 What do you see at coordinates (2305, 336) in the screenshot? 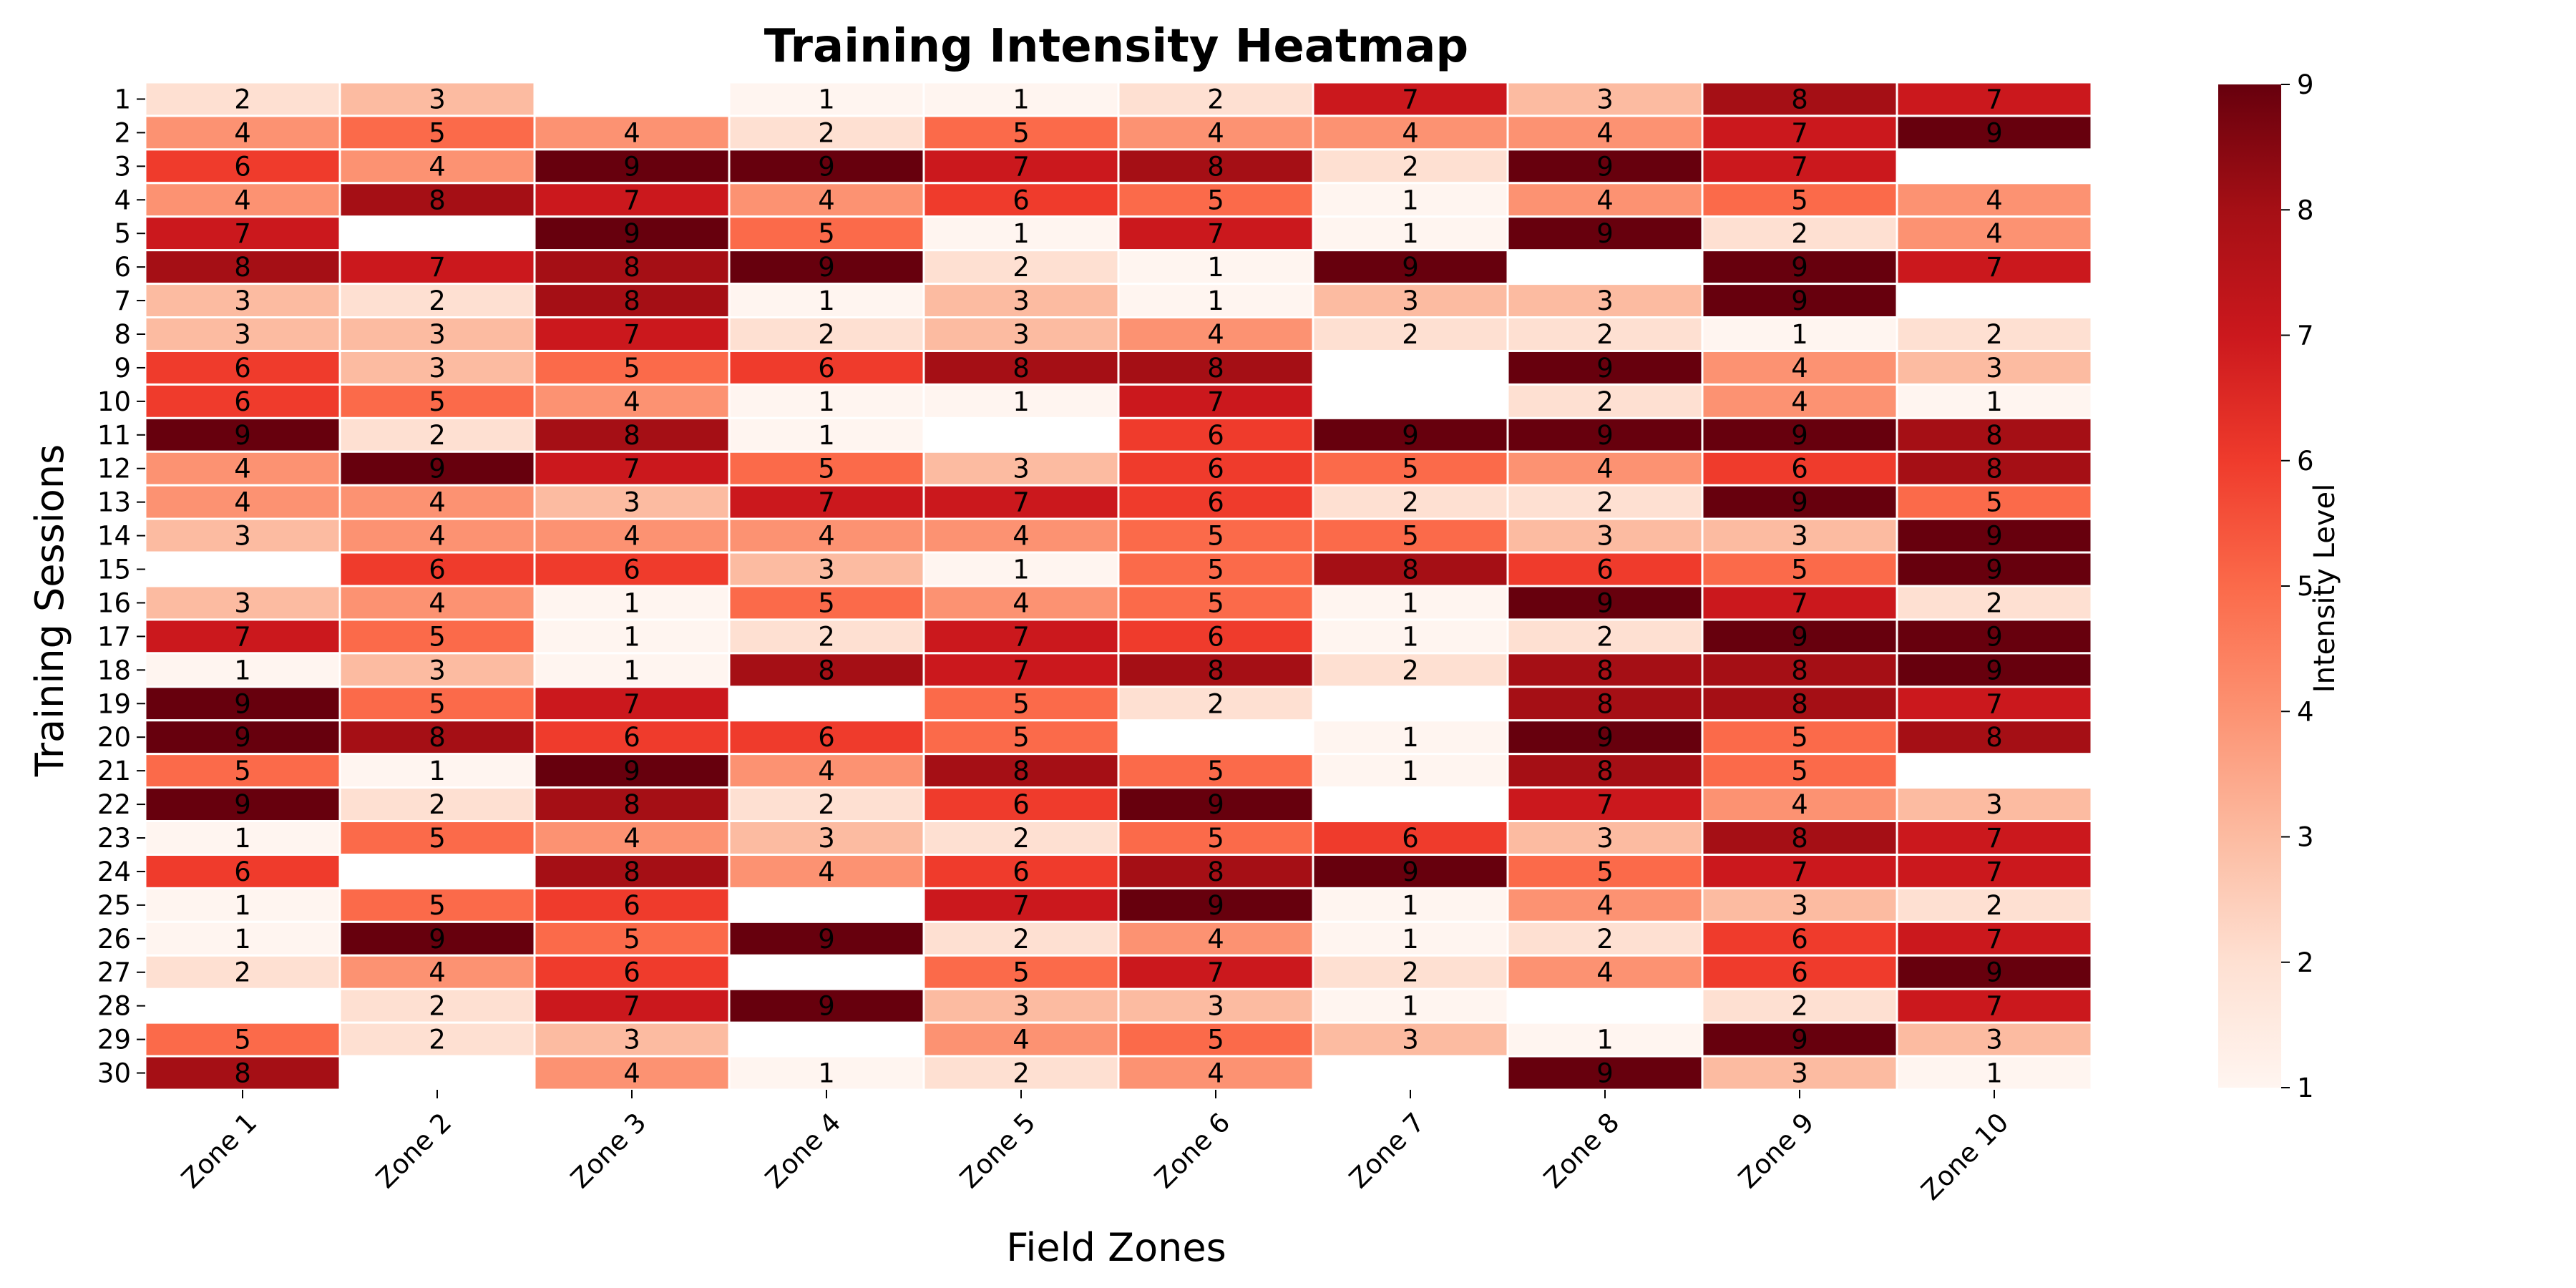
I see `colorbar-tick-label: 7` at bounding box center [2305, 336].